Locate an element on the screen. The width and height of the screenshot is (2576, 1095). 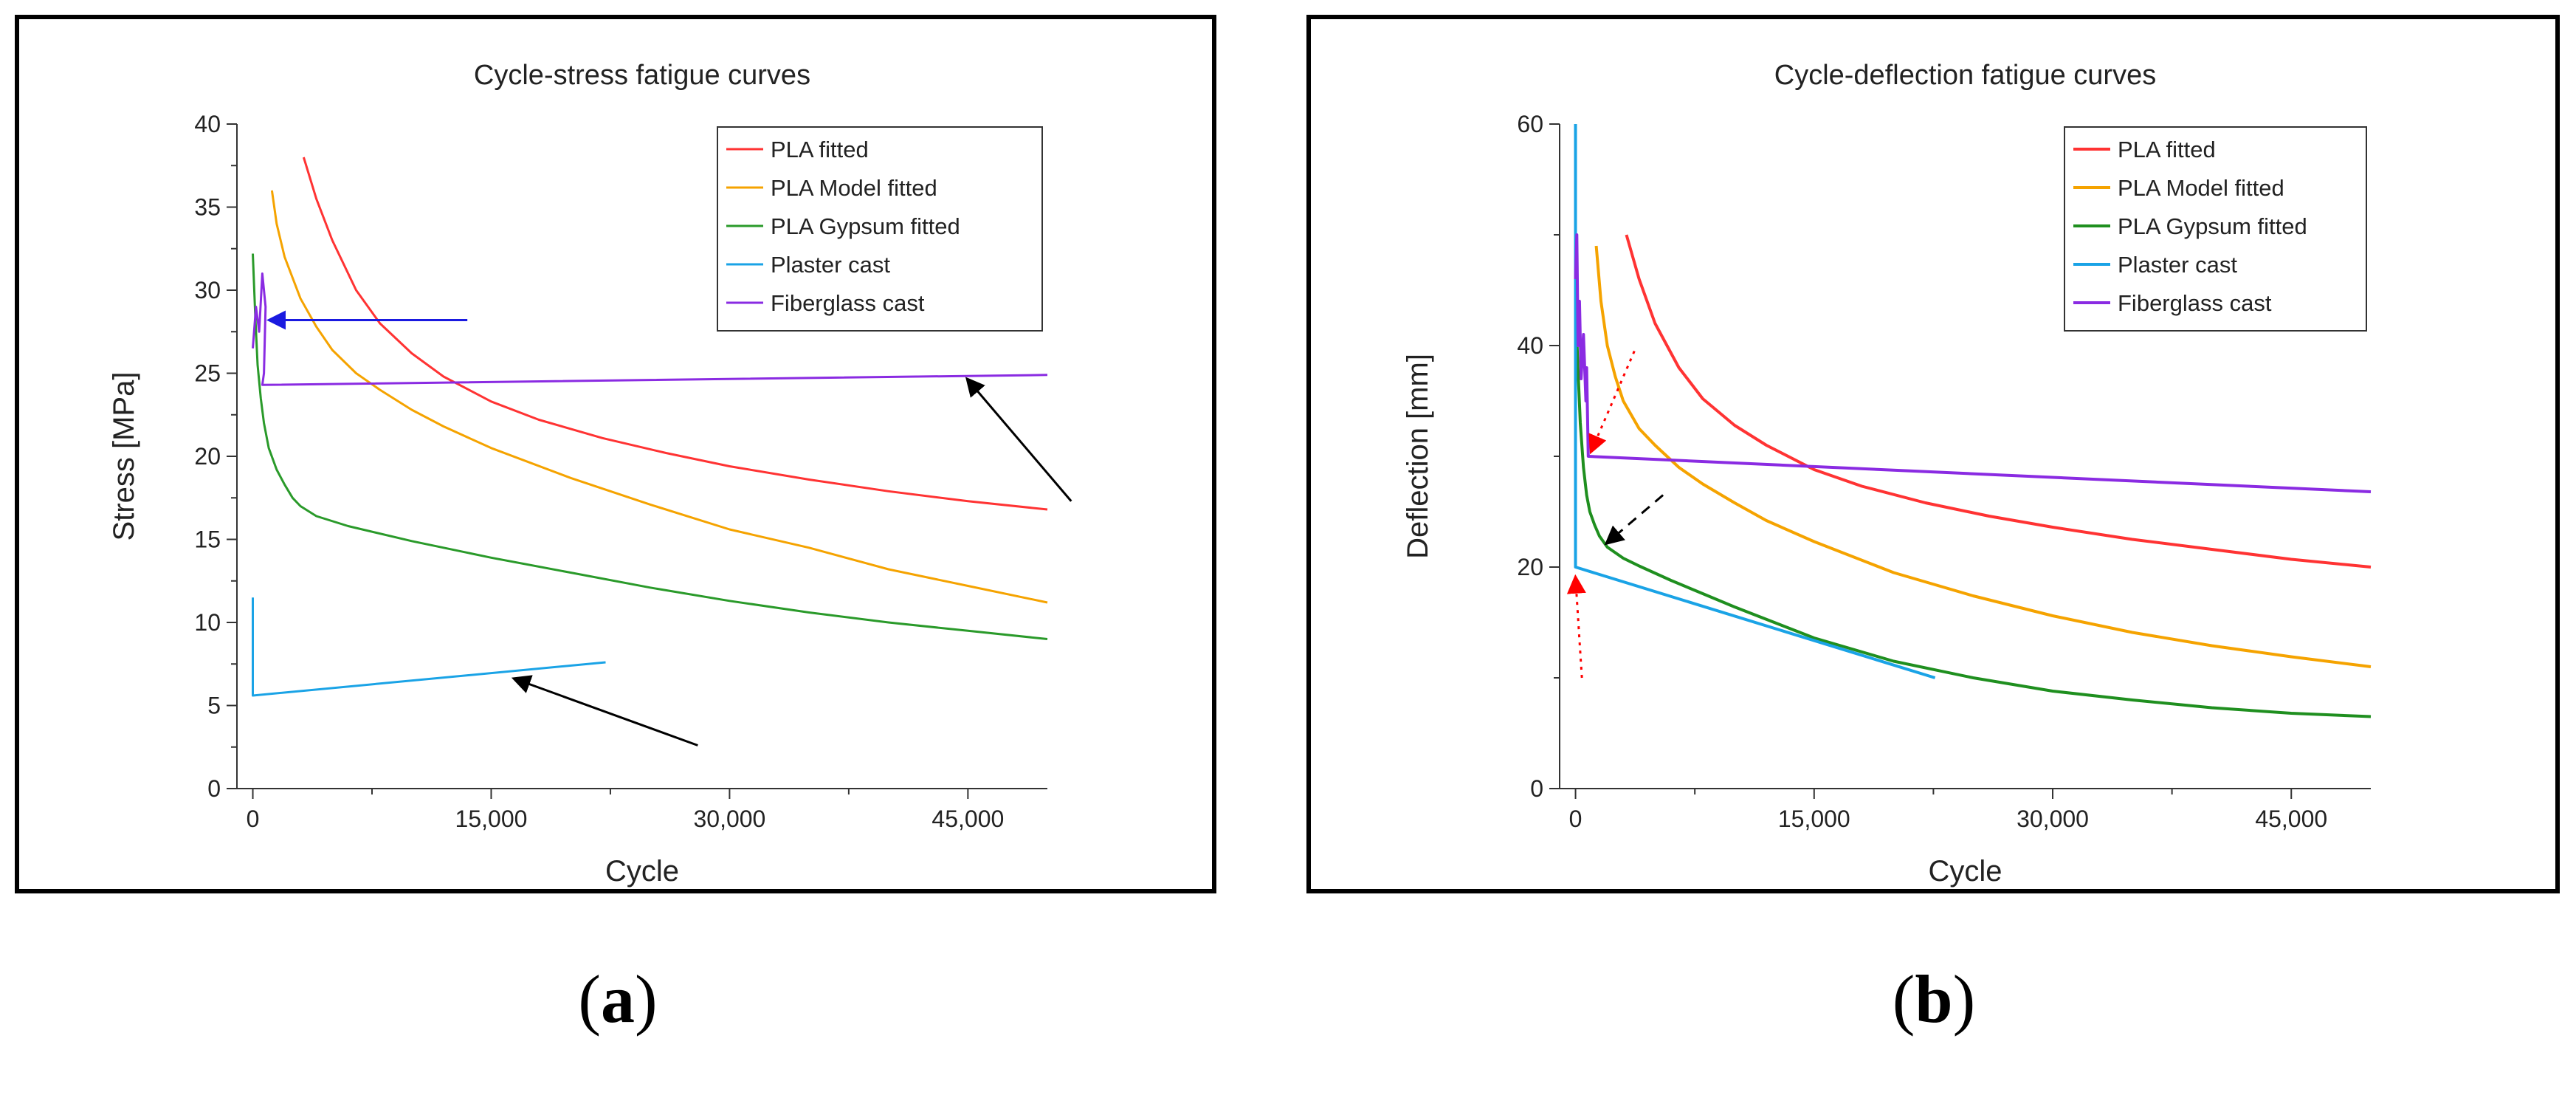
y-tick-label: 35 is located at coordinates (208, 207).